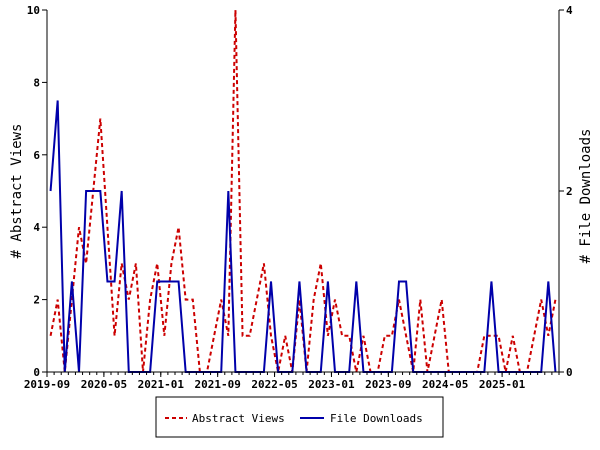  I want to click on x-tick-label: 2020-05, so click(104, 384).